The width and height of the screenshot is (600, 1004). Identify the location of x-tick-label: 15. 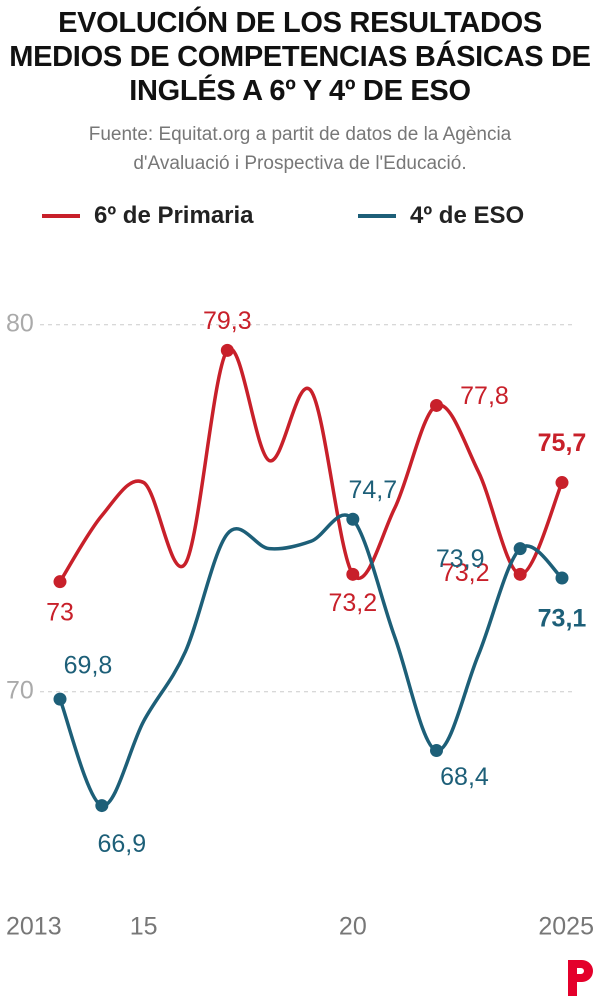
(144, 927).